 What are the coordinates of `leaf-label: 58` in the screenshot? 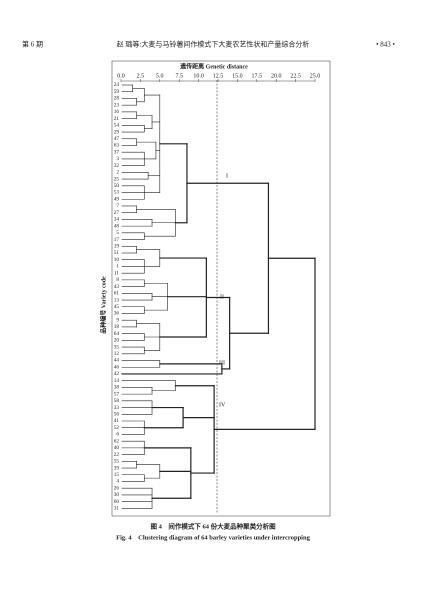 It's located at (117, 401).